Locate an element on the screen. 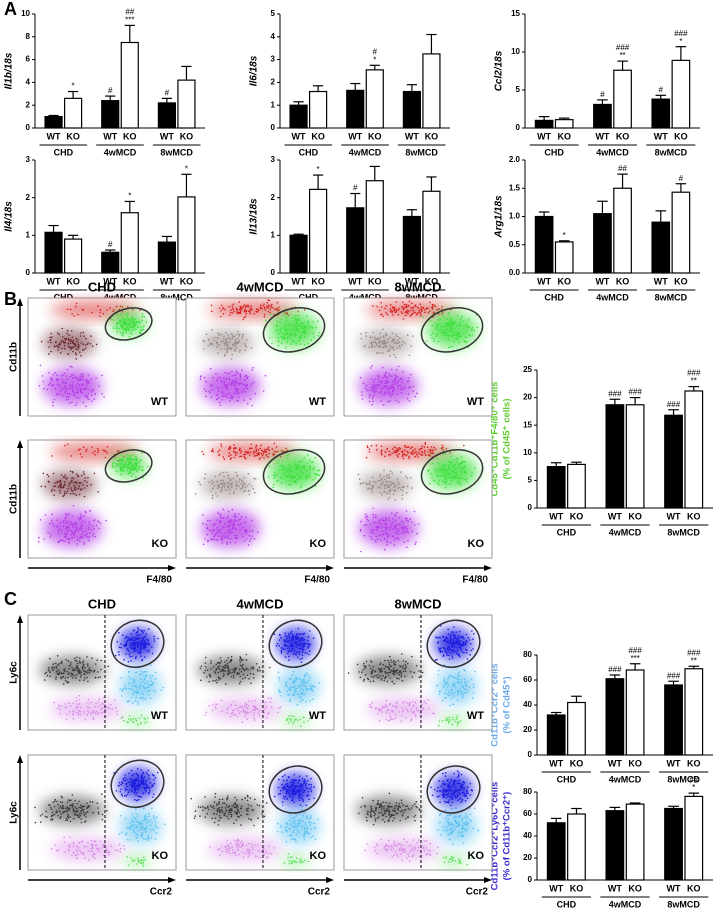 The image size is (723, 918). group-label: CHD is located at coordinates (567, 904).